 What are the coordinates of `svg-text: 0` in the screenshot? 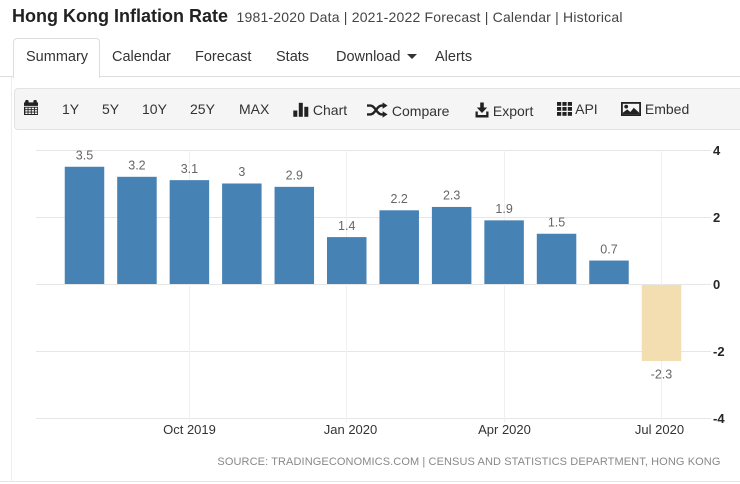 It's located at (716, 284).